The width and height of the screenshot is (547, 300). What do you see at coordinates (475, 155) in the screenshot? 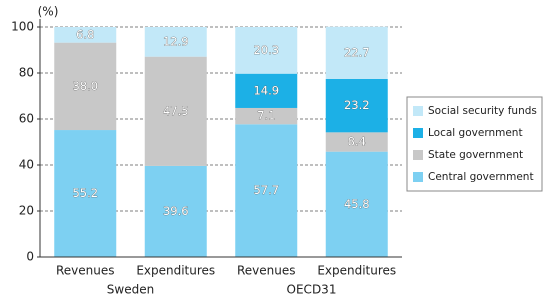
I see `legend-label: State government` at bounding box center [475, 155].